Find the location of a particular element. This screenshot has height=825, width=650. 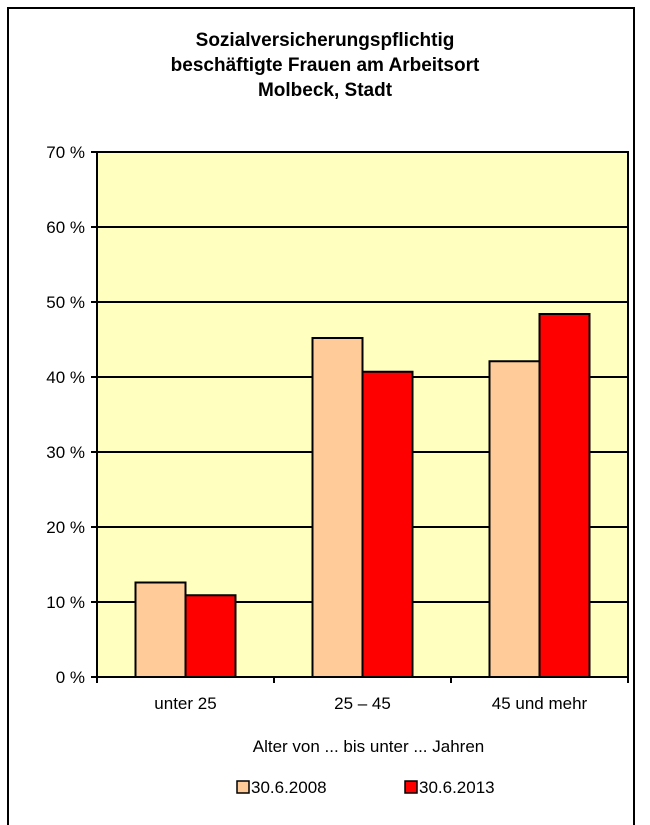

chart-title-line-1: Sozialversicherungspflichtig is located at coordinates (325, 40).